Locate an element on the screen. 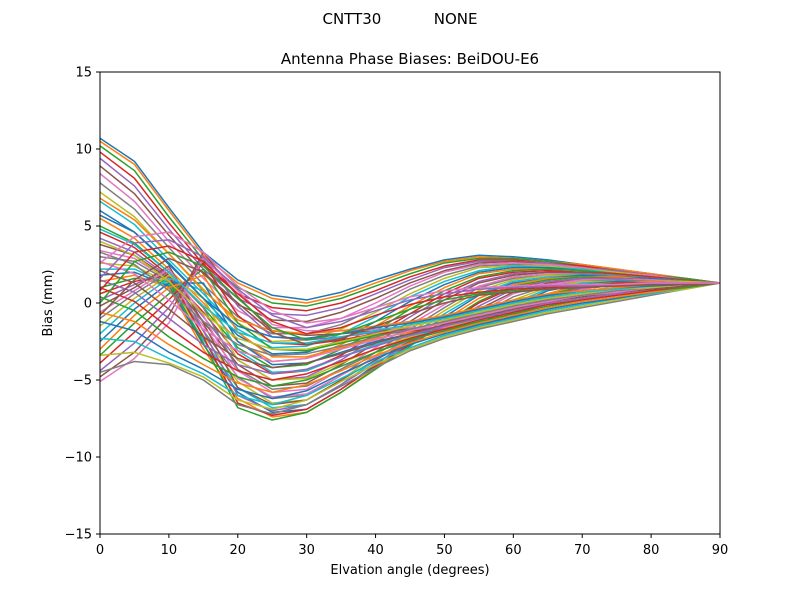 Image resolution: width=800 pixels, height=604 pixels. x-tick-label: 50 is located at coordinates (444, 550).